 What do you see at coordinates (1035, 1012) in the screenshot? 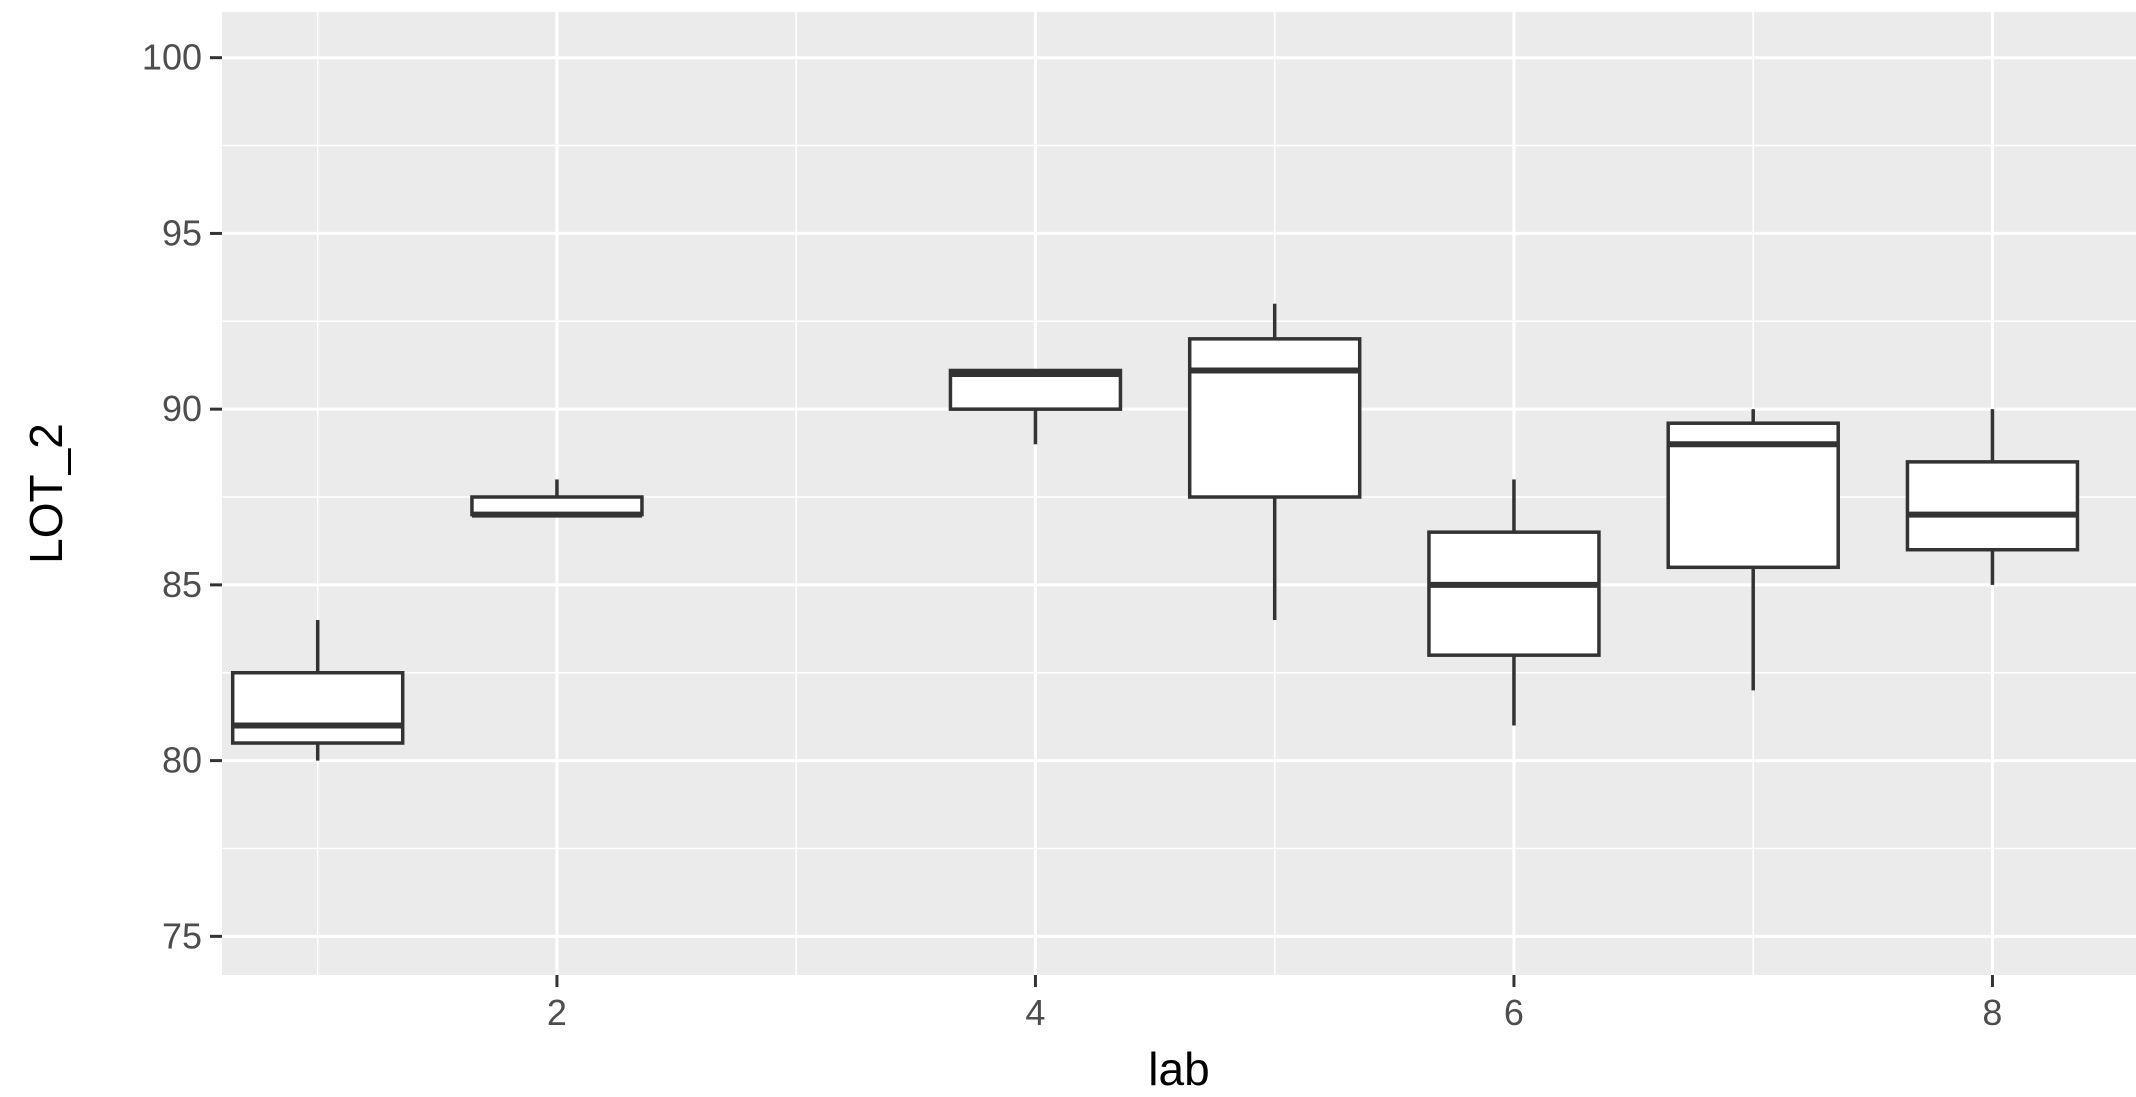
I see `x-tick-label: 4` at bounding box center [1035, 1012].